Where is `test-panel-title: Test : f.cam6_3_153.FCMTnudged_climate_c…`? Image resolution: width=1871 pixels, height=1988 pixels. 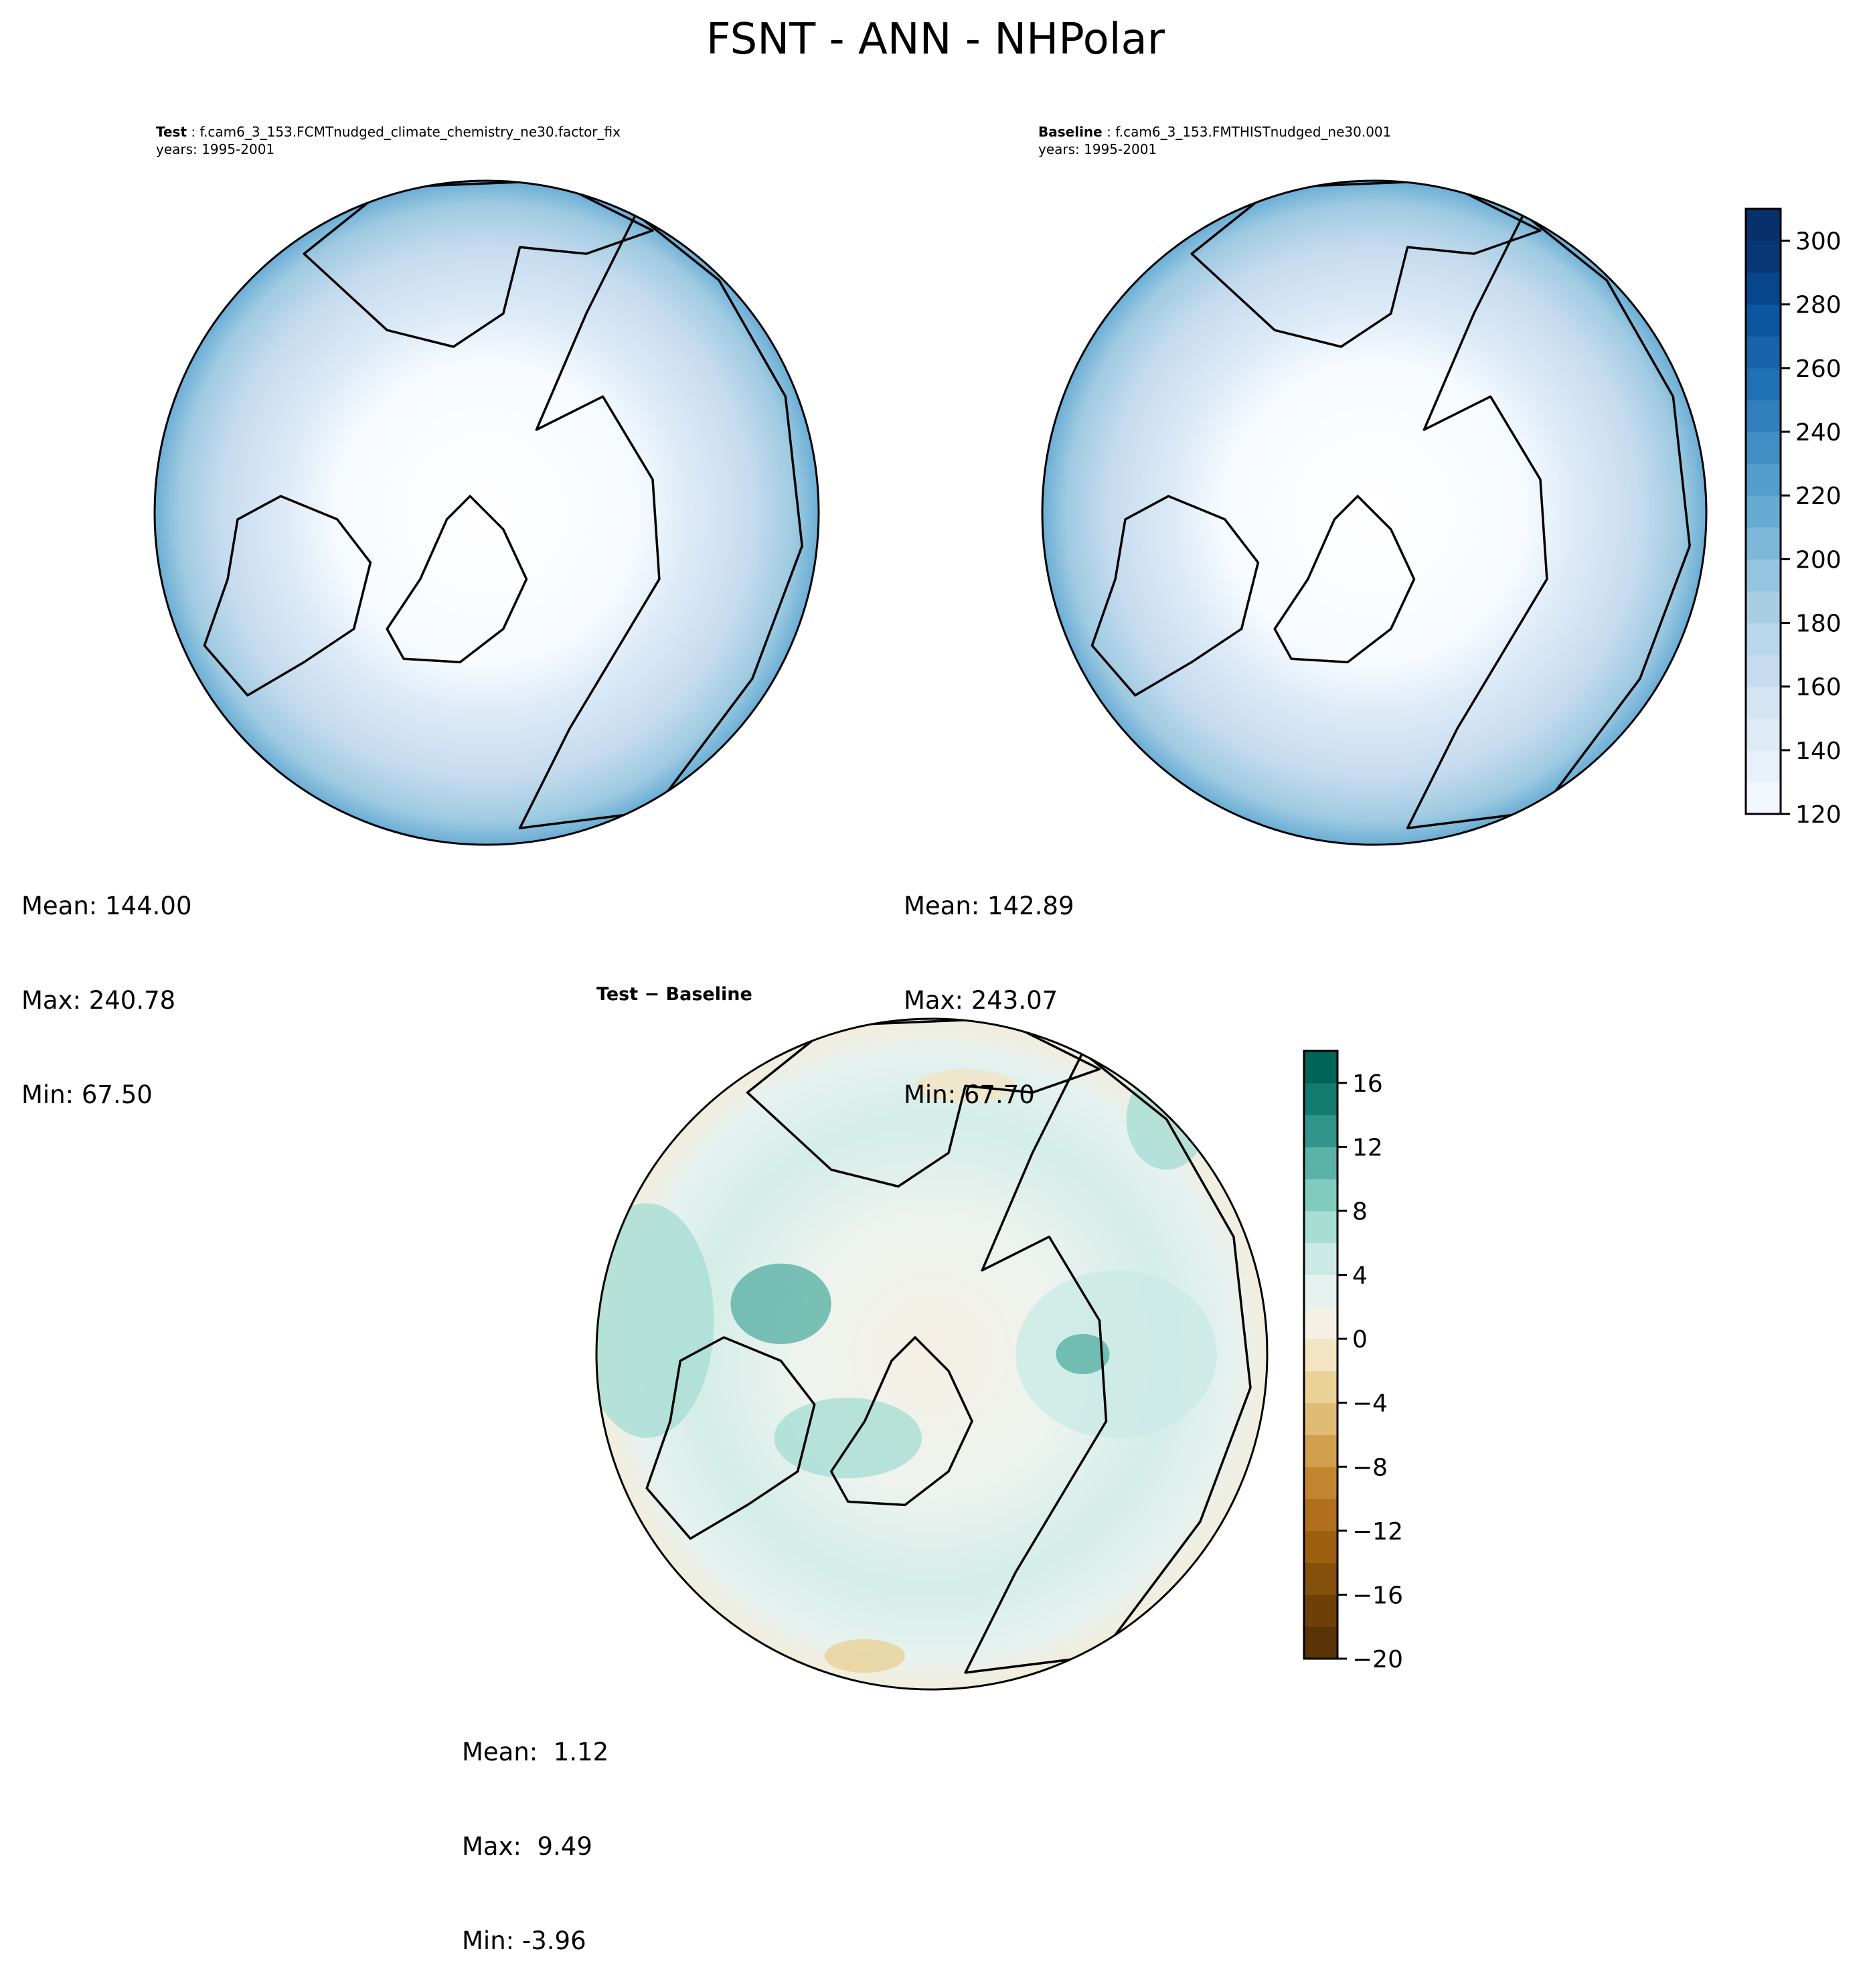
test-panel-title: Test : f.cam6_3_153.FCMTnudged_climate_c… is located at coordinates (388, 141).